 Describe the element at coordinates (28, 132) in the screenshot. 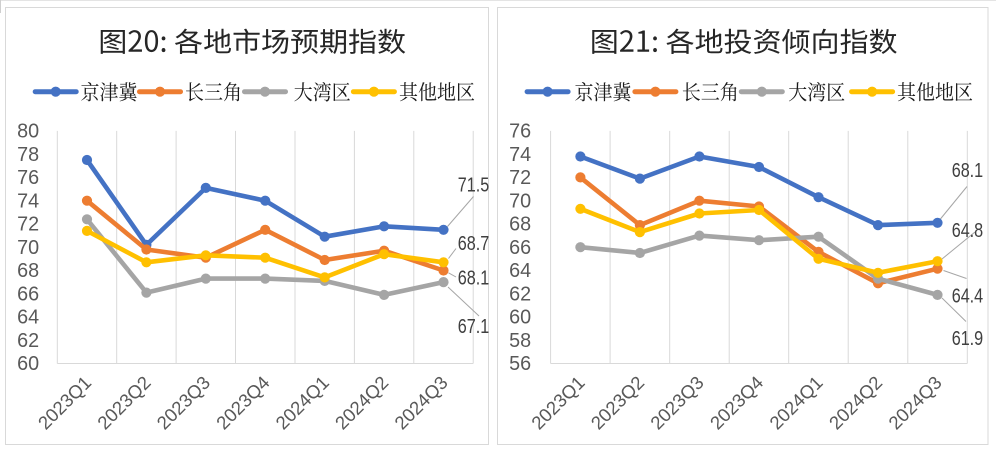

I see `svg-text: 80` at that location.